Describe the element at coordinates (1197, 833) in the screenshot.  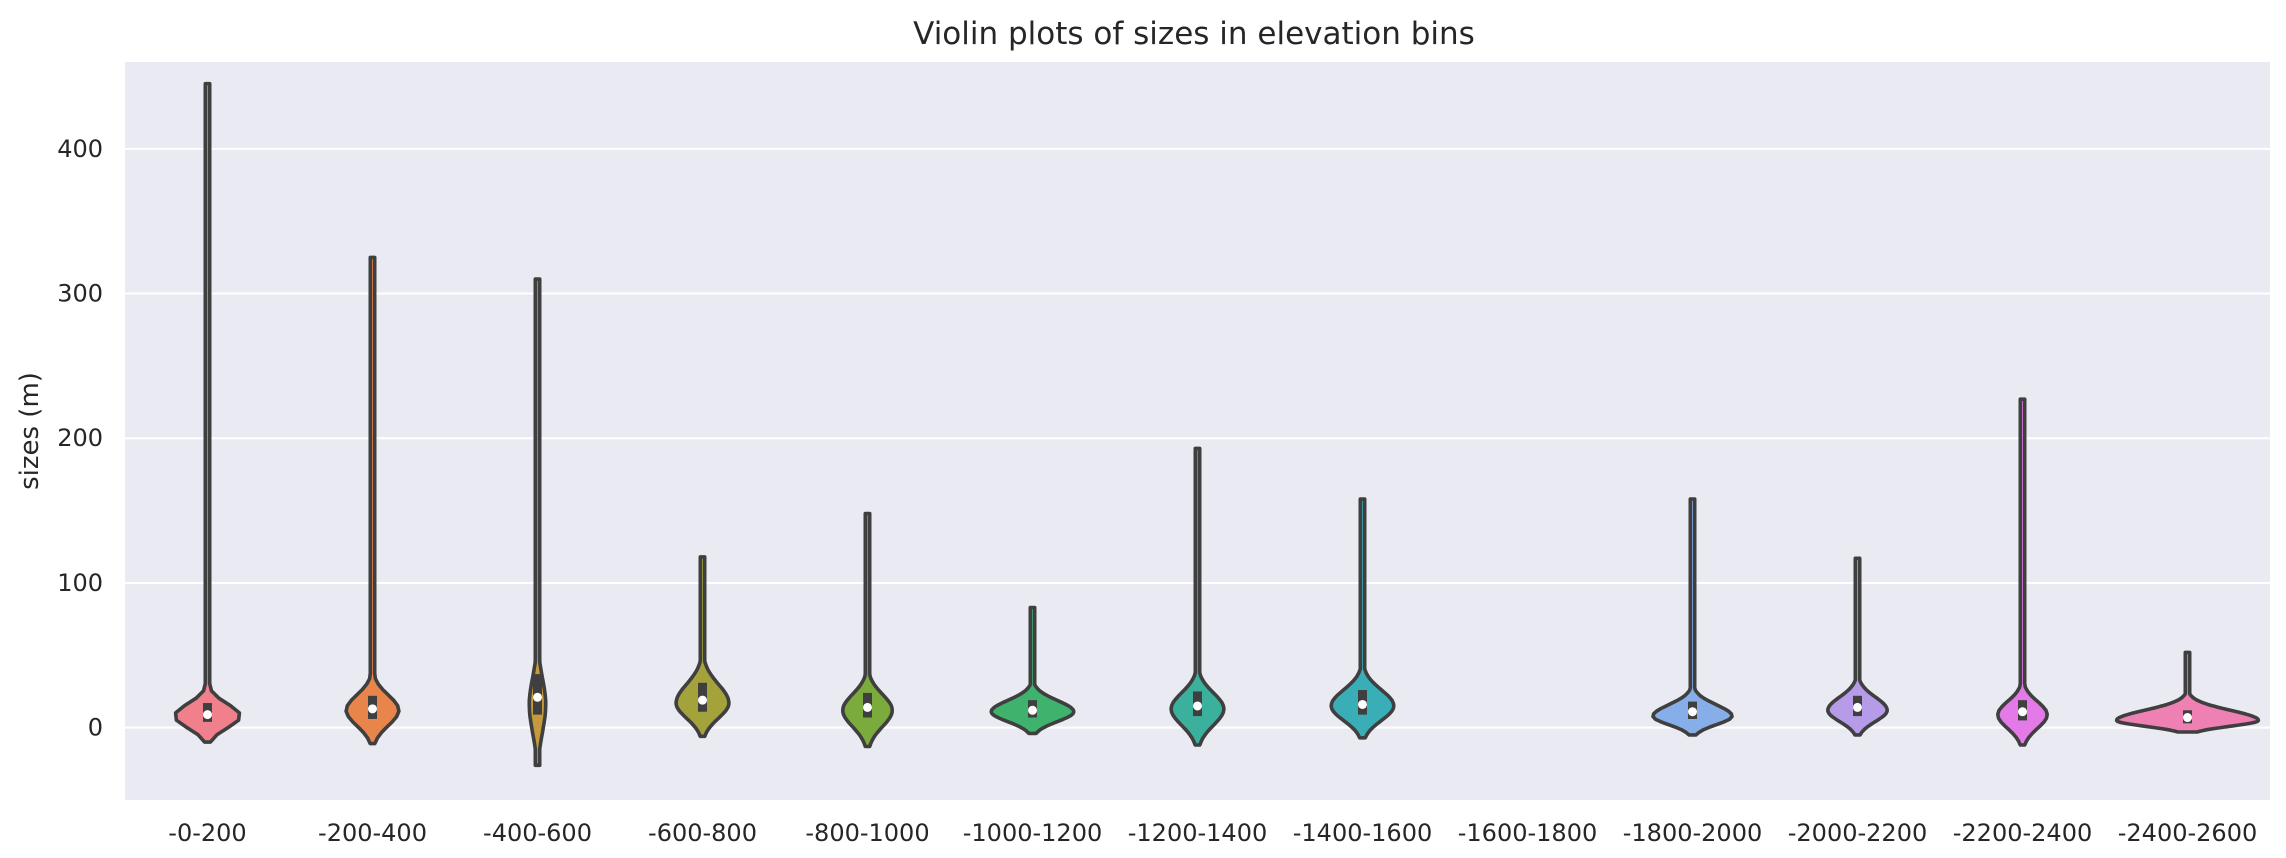
I see `x-tick-label: -1200-1400` at that location.